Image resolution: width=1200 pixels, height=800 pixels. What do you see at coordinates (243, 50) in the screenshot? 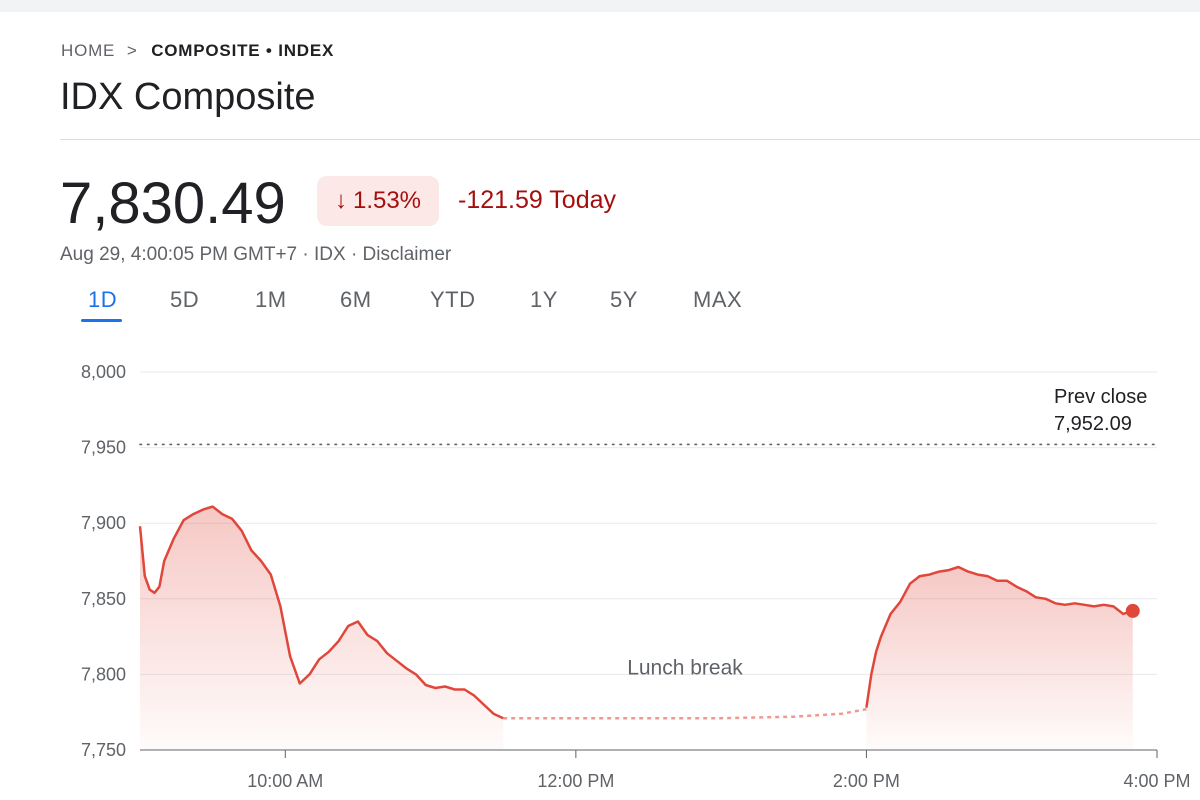
I see `breadcrumb-current: COMPOSITE • INDEX` at bounding box center [243, 50].